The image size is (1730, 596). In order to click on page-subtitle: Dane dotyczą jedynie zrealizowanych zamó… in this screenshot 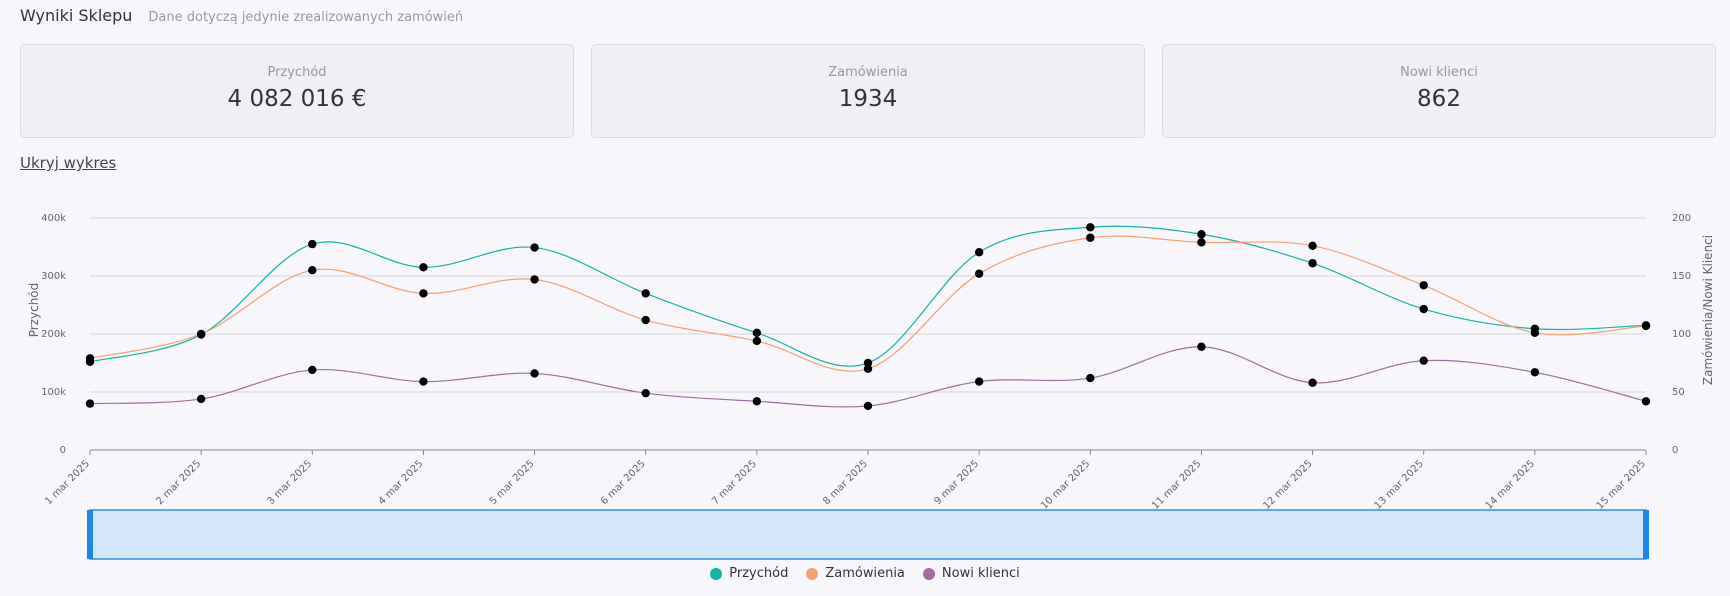, I will do `click(306, 17)`.